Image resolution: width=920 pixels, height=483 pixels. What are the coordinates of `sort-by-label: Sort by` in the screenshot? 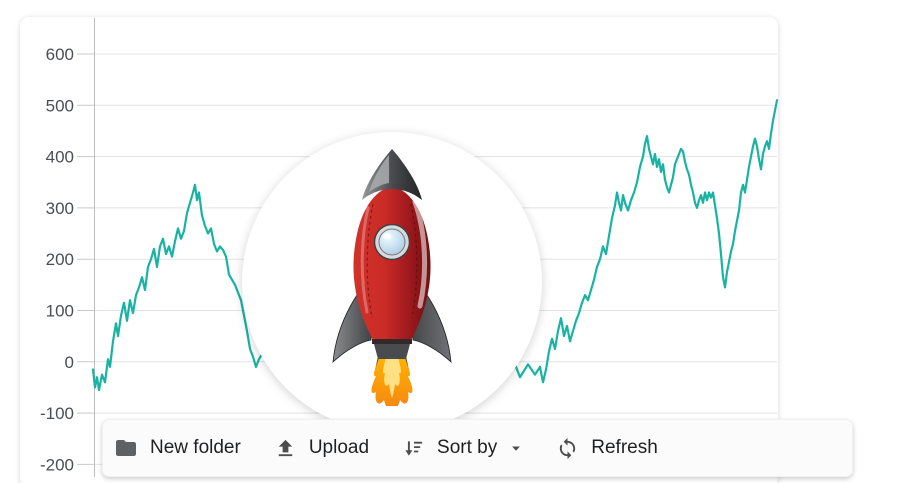 It's located at (467, 447).